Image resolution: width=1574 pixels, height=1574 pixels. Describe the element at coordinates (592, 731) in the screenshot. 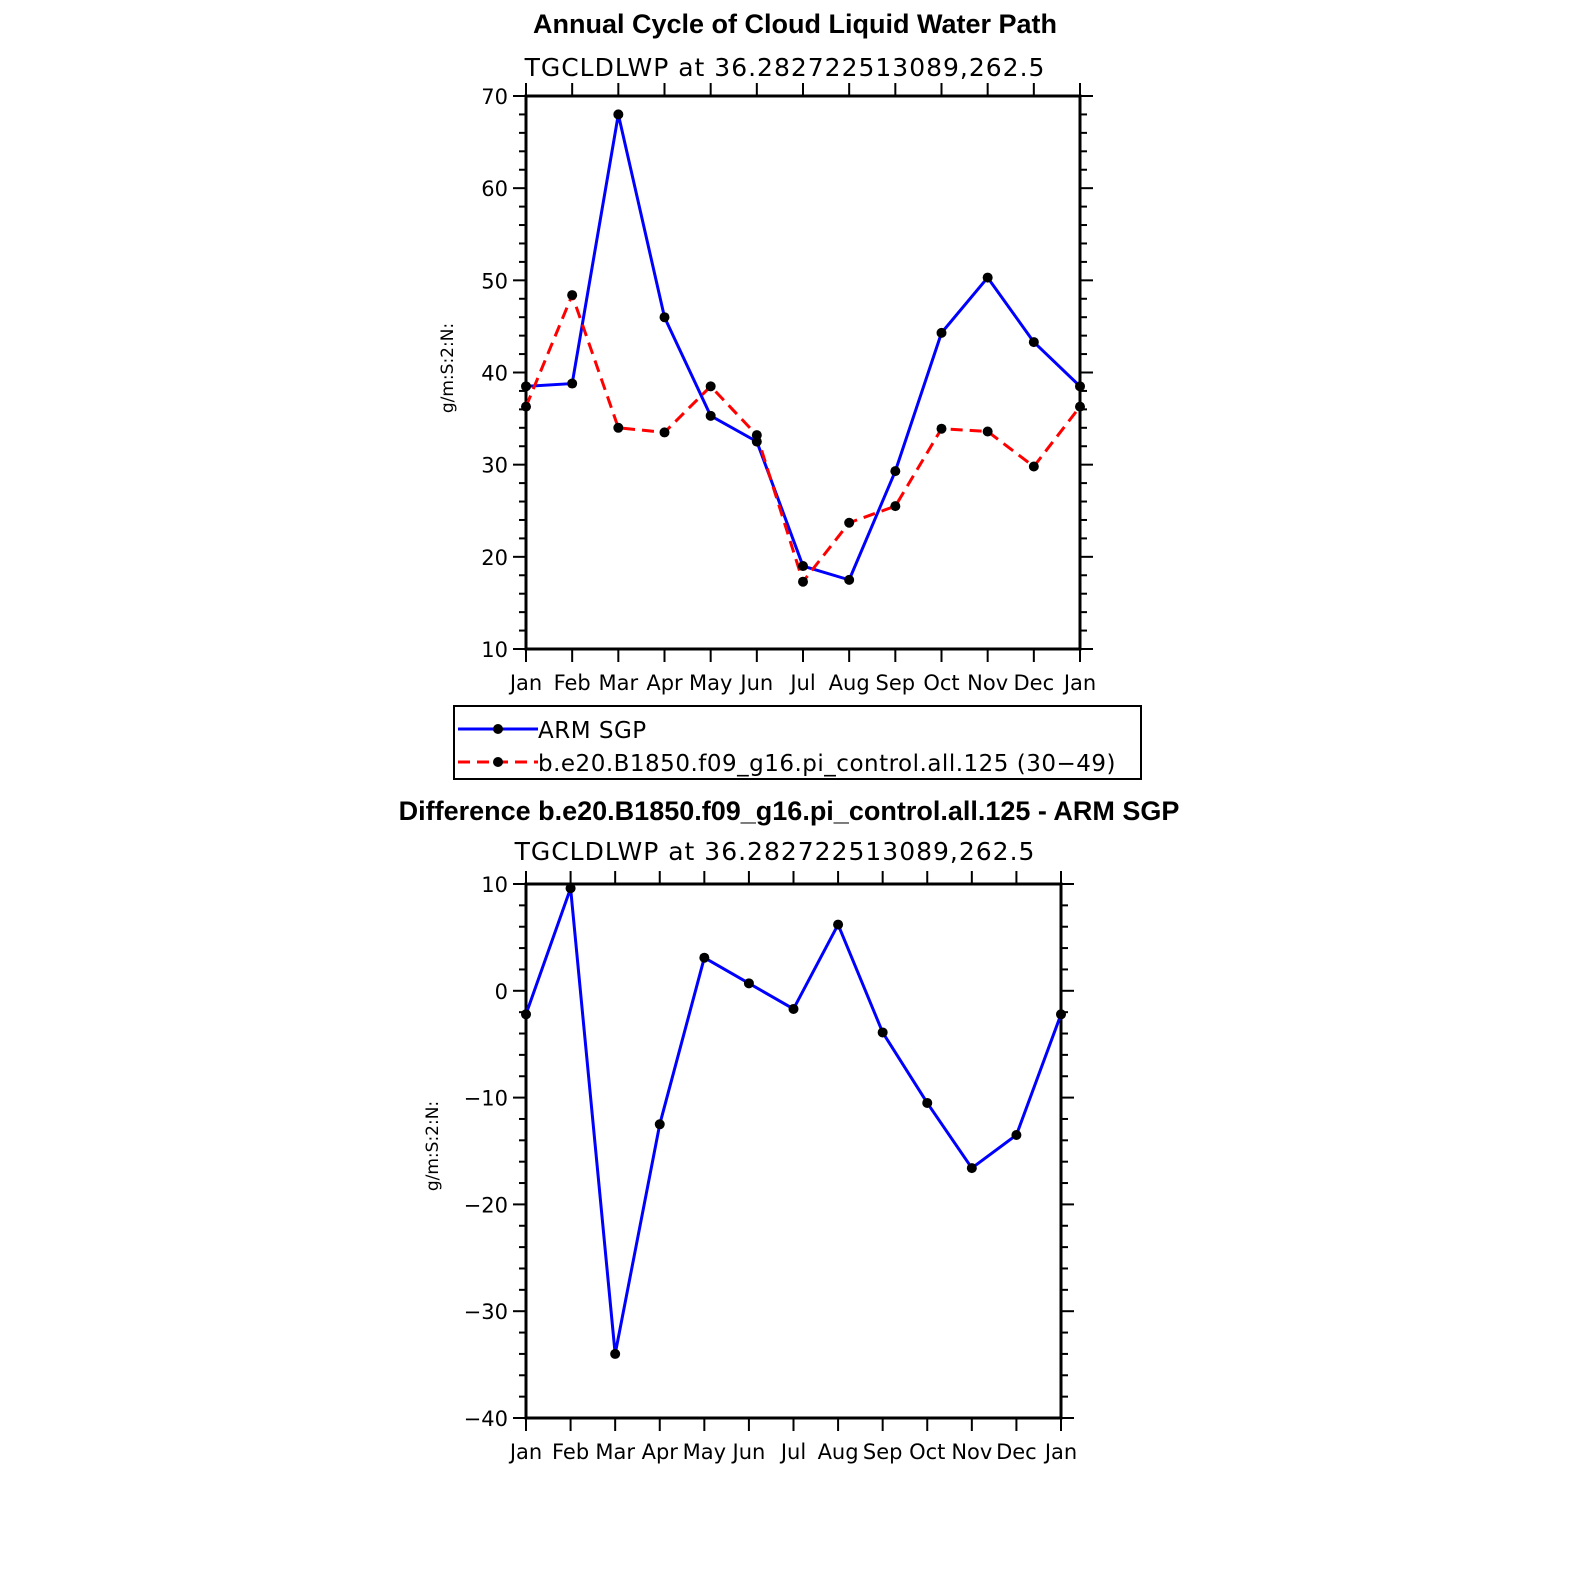

I see `legend-label-arm-sgp: ARM SGP` at that location.